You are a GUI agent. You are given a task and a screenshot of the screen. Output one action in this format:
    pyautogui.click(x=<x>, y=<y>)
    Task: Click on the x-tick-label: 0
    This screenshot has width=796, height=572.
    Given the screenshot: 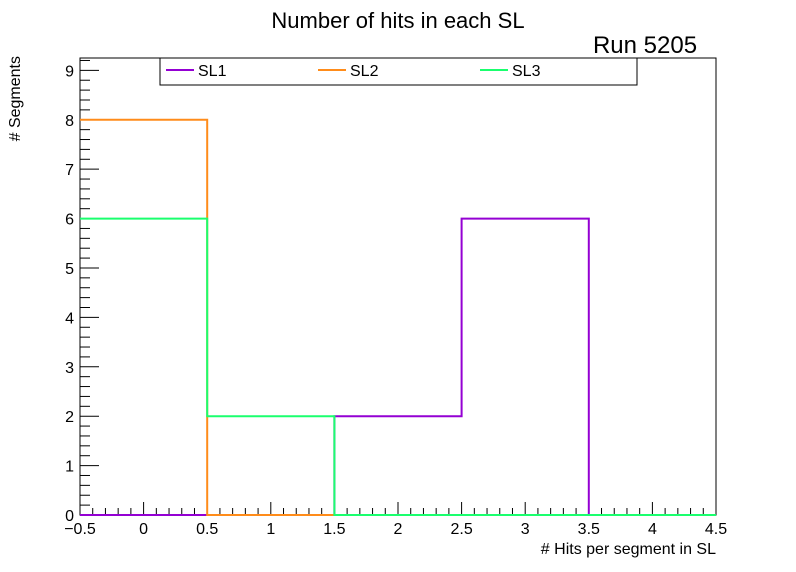 What is the action you would take?
    pyautogui.click(x=143, y=529)
    